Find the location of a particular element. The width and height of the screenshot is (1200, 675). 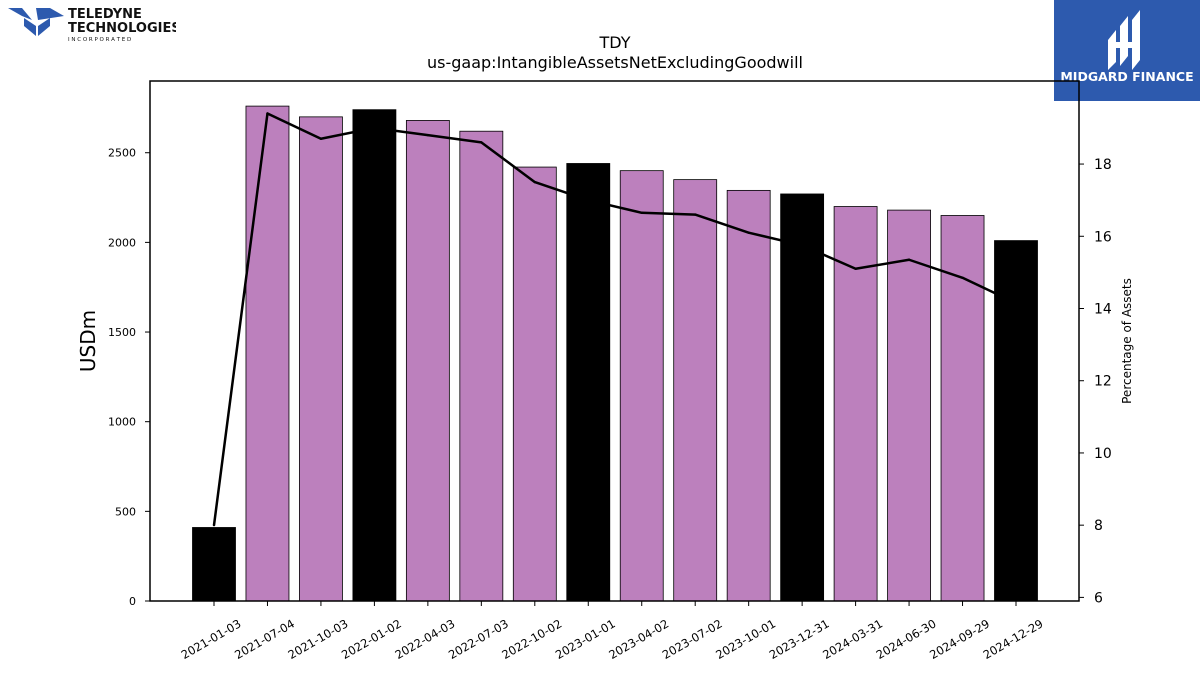

y2-tick-label-12: 12 is located at coordinates (1103, 382).